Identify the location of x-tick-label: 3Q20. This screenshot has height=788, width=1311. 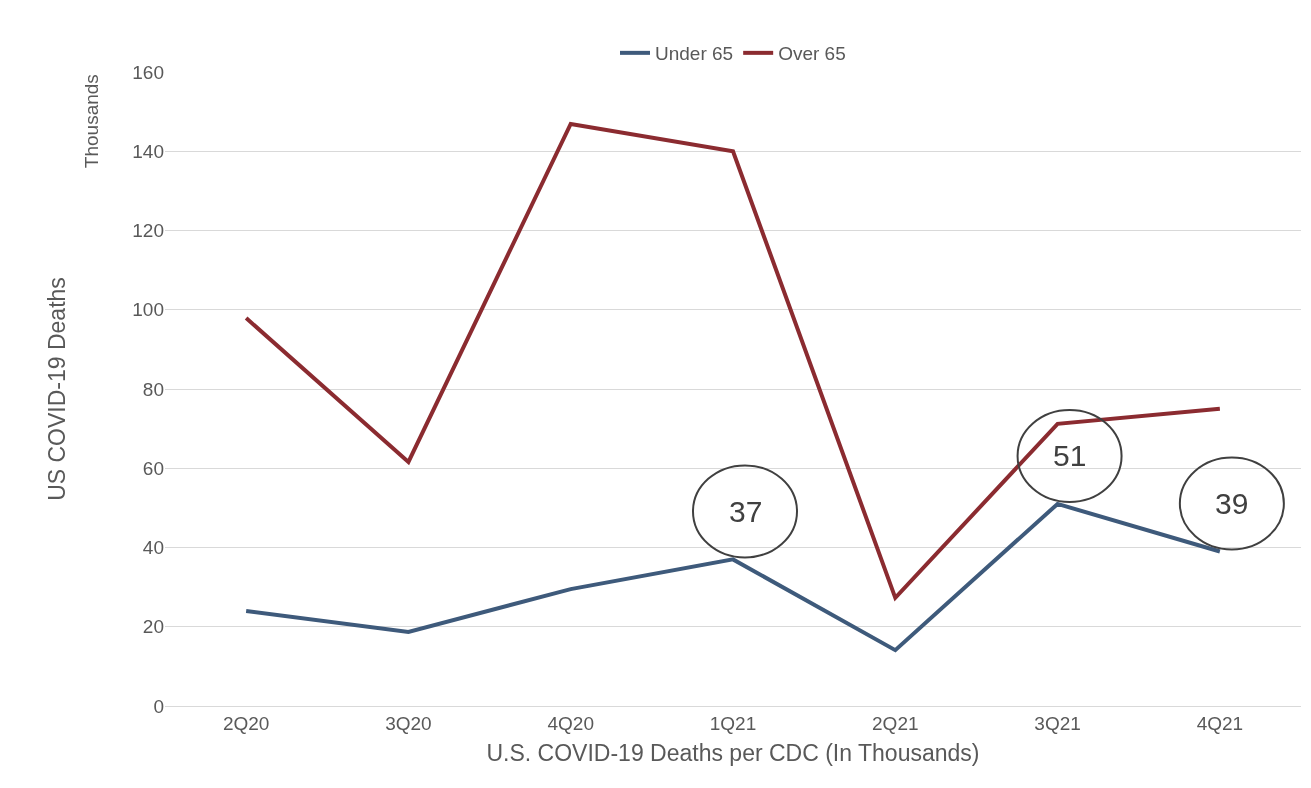
(408, 723).